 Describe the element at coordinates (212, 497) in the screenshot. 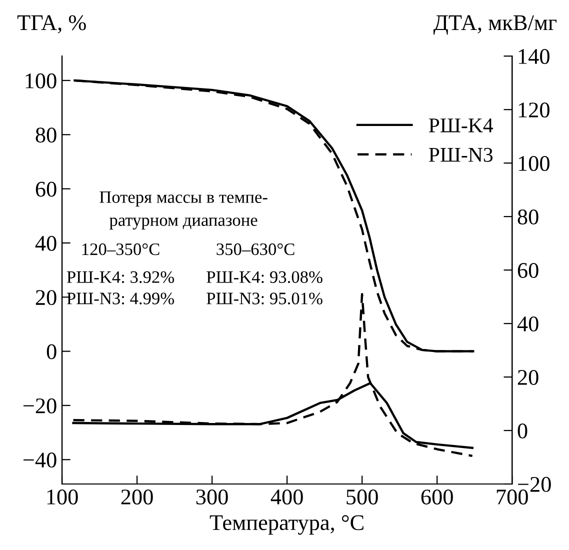

I see `x-tick-label: 300` at that location.